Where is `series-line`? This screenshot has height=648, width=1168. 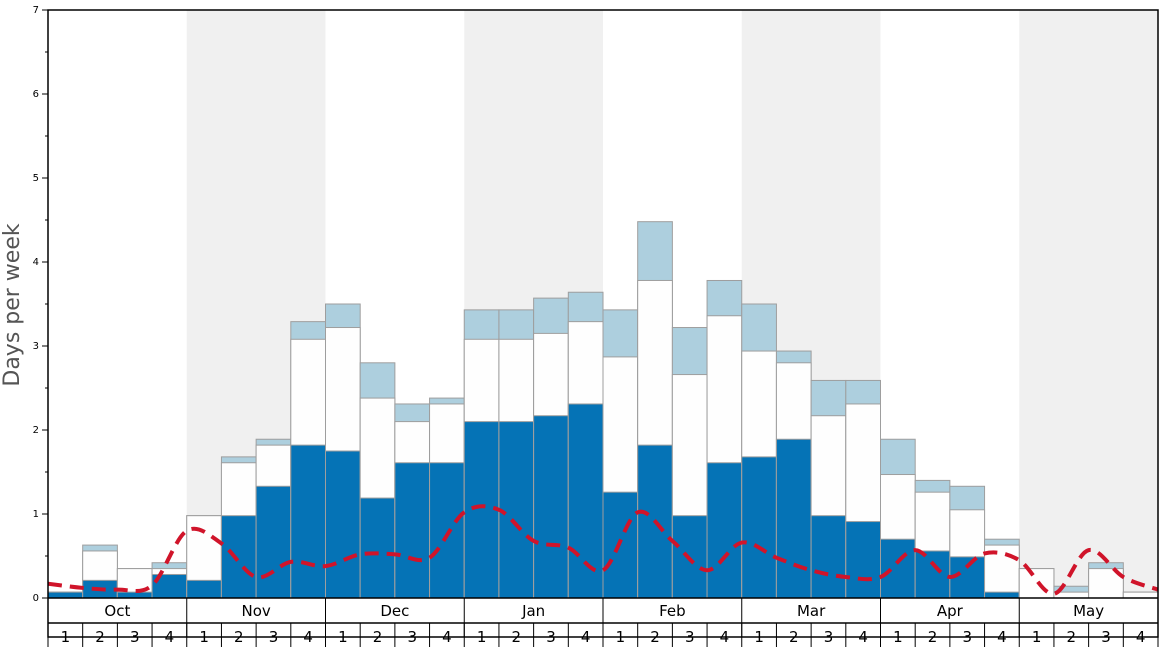 series-line is located at coordinates (603, 550).